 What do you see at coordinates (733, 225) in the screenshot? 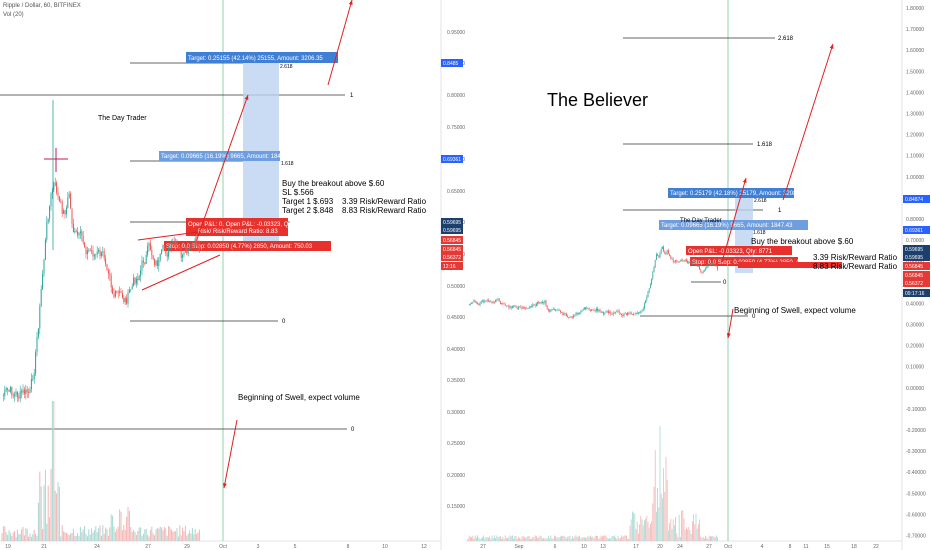
I see `right-target1-box` at bounding box center [733, 225].